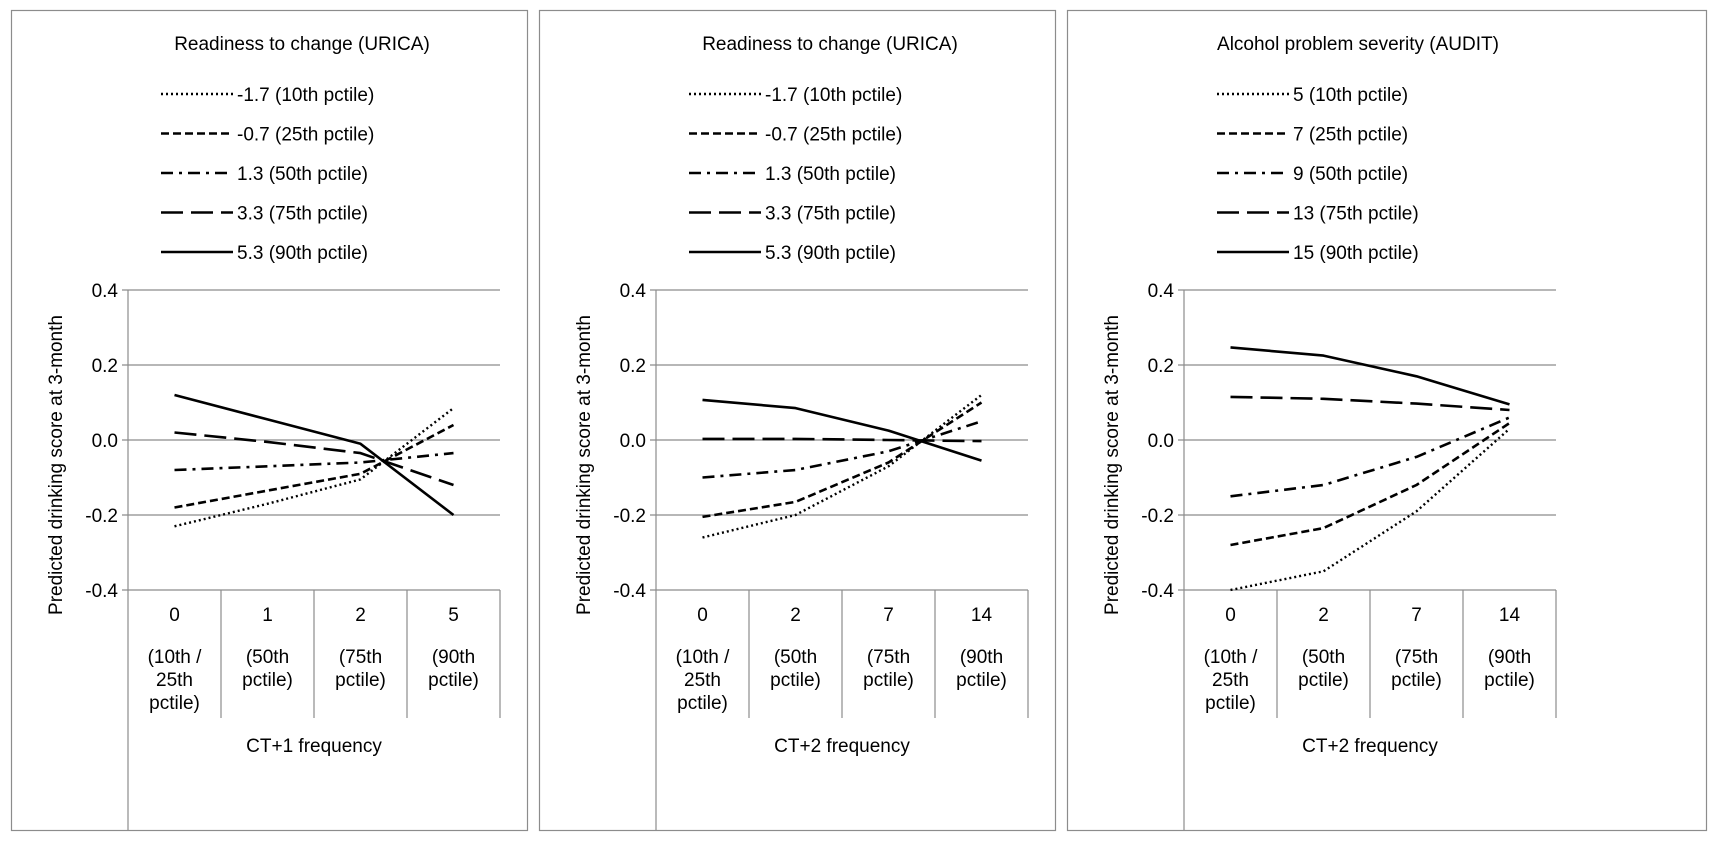 The image size is (1711, 841). I want to click on chart-title: Readiness to change (URICA), so click(830, 44).